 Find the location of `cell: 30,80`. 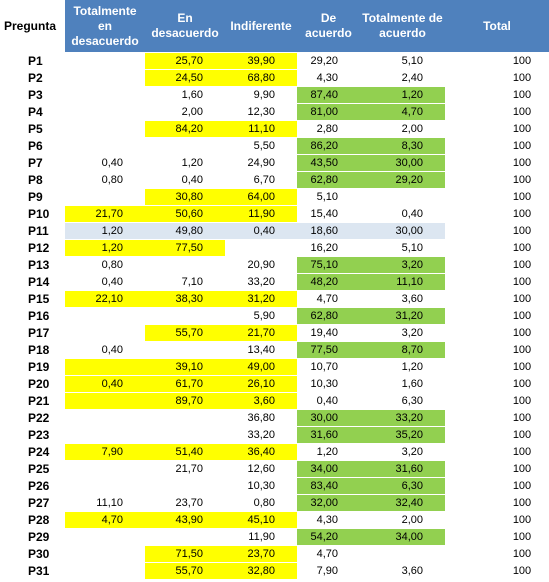

cell: 30,80 is located at coordinates (185, 197).